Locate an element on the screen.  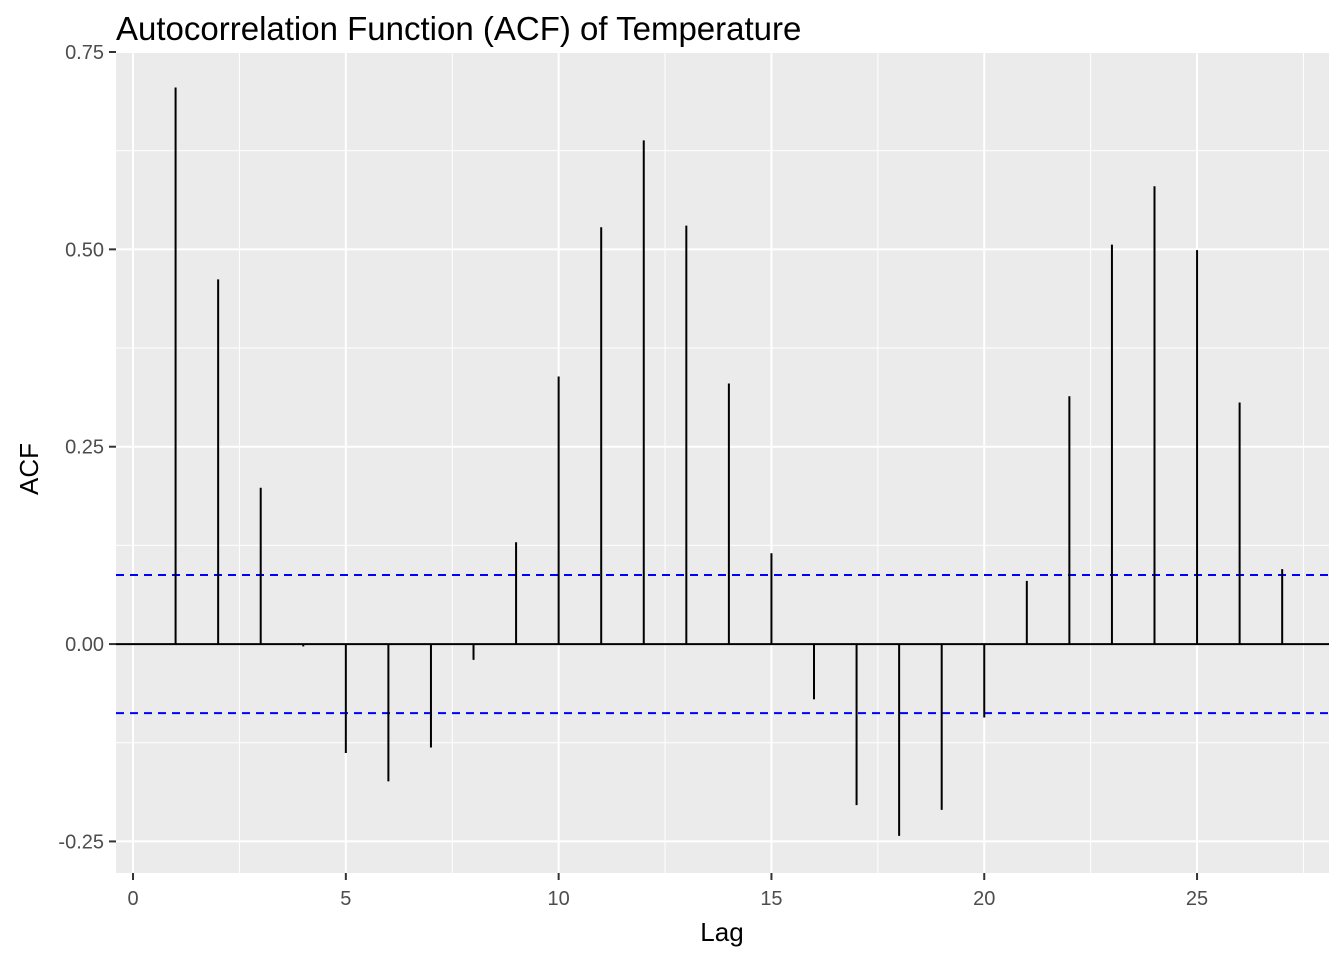
y-tick-label: -0.25 is located at coordinates (81, 842).